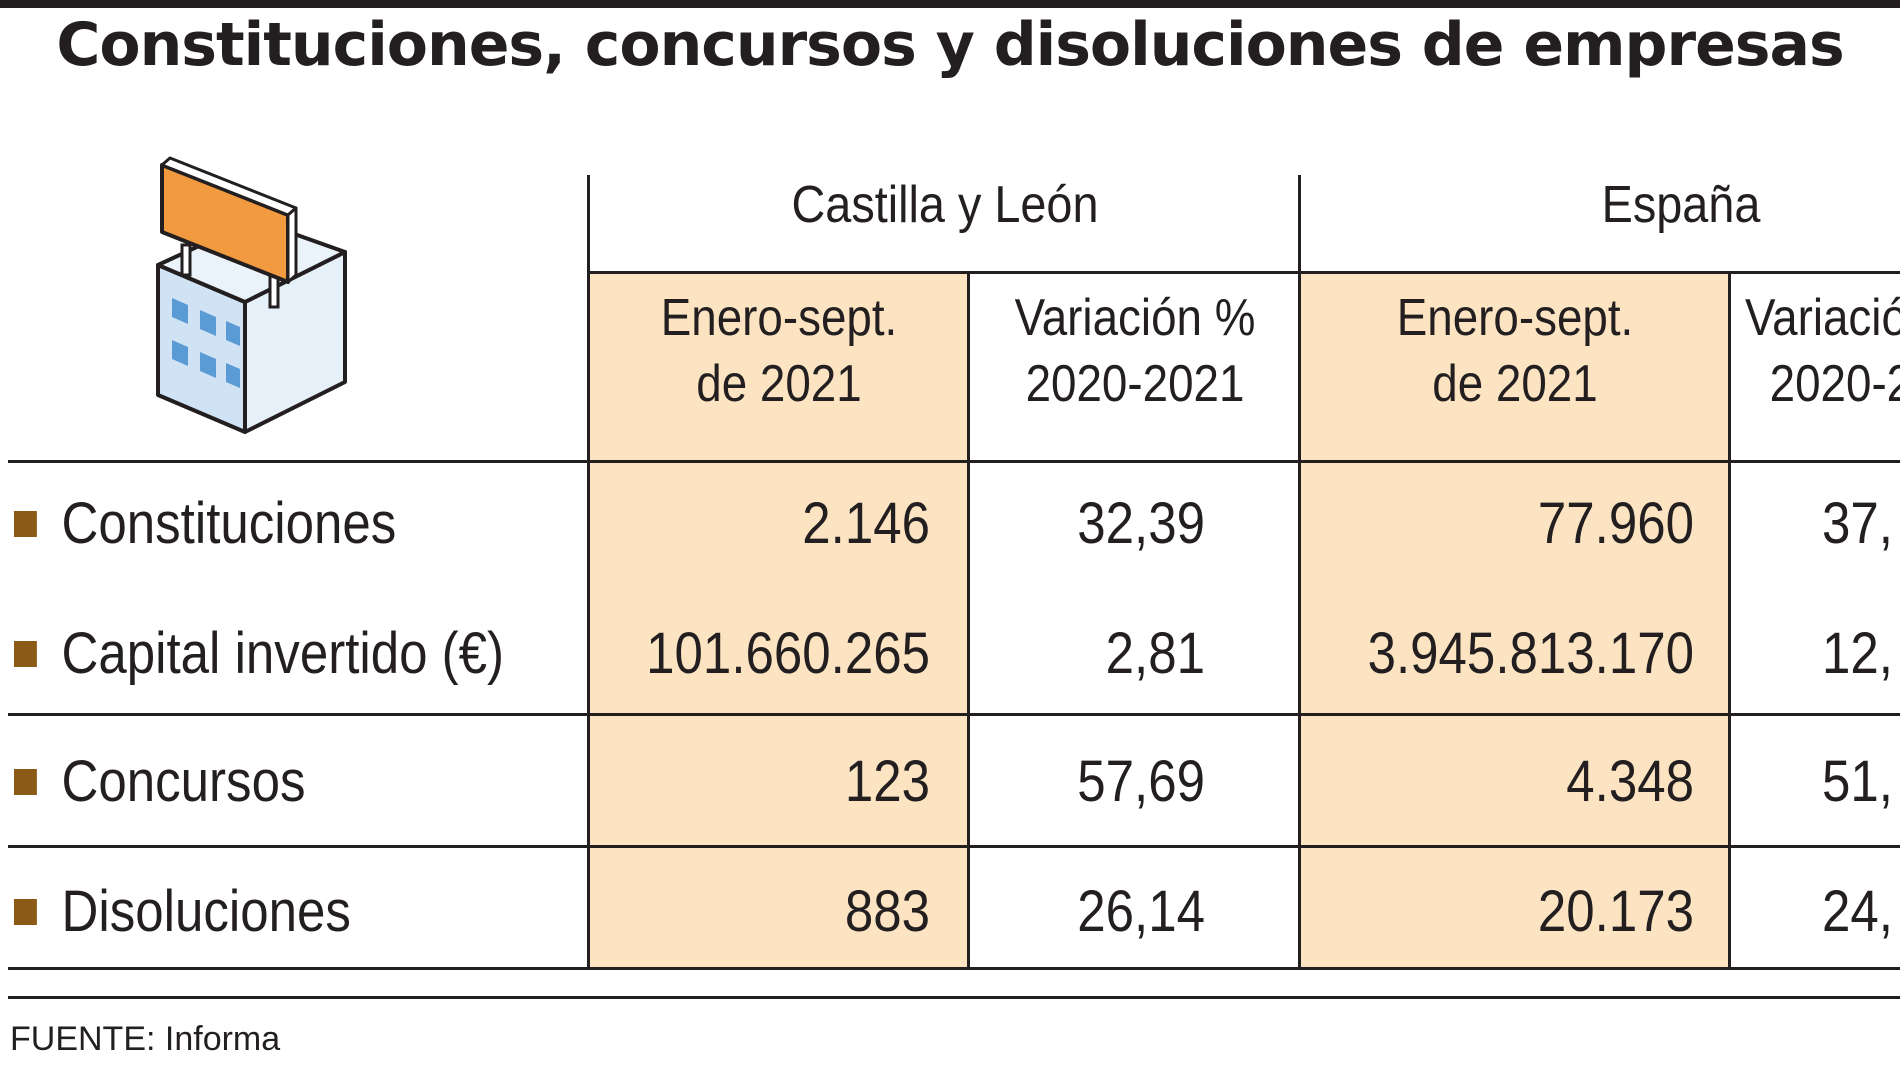 This screenshot has width=1900, height=1069. What do you see at coordinates (1857, 653) in the screenshot?
I see `table-cell: 12,` at bounding box center [1857, 653].